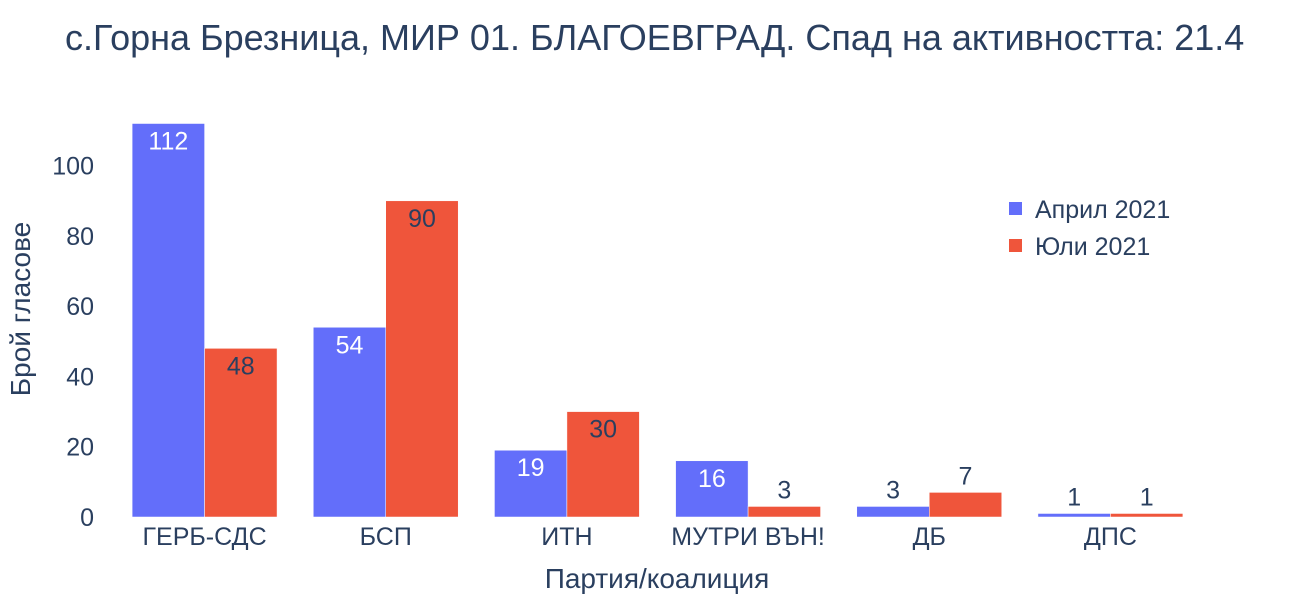 The height and width of the screenshot is (600, 1300). I want to click on x-tick-label: ДПС, so click(1110, 537).